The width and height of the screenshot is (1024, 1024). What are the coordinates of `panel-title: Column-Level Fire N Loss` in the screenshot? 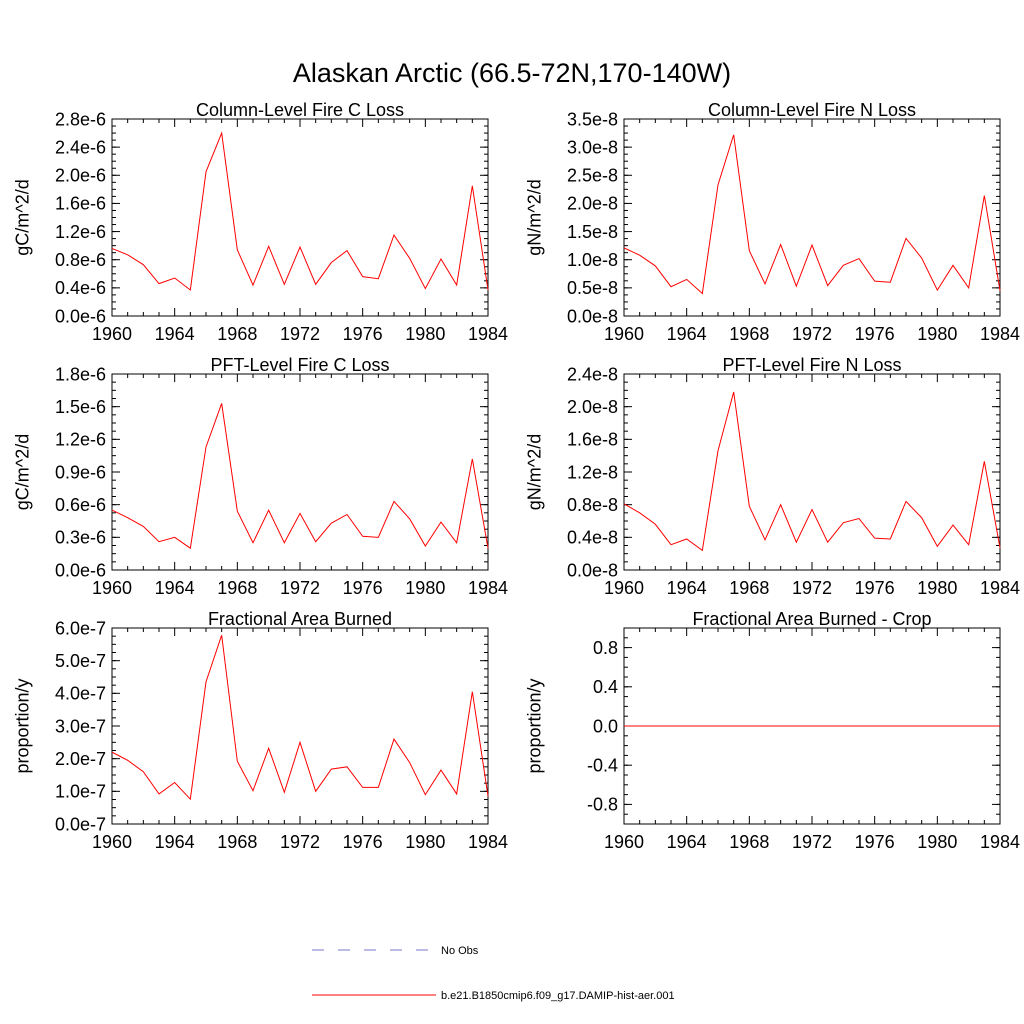 It's located at (812, 110).